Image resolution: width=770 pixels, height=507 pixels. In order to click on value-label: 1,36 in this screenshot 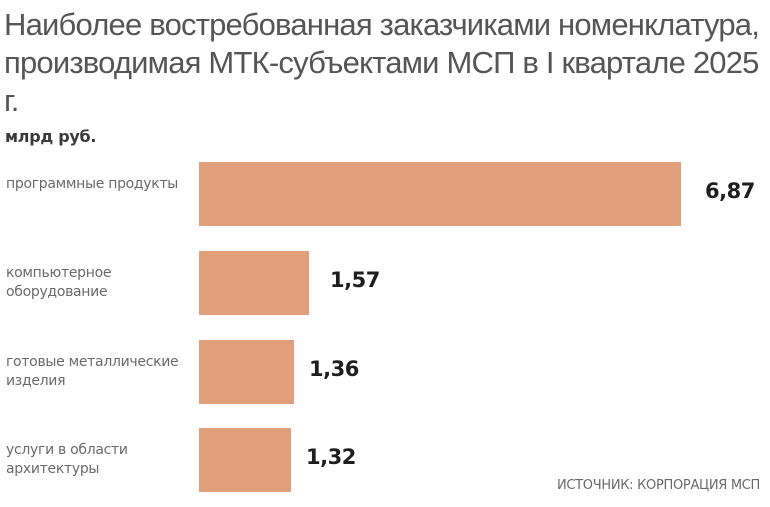, I will do `click(334, 369)`.